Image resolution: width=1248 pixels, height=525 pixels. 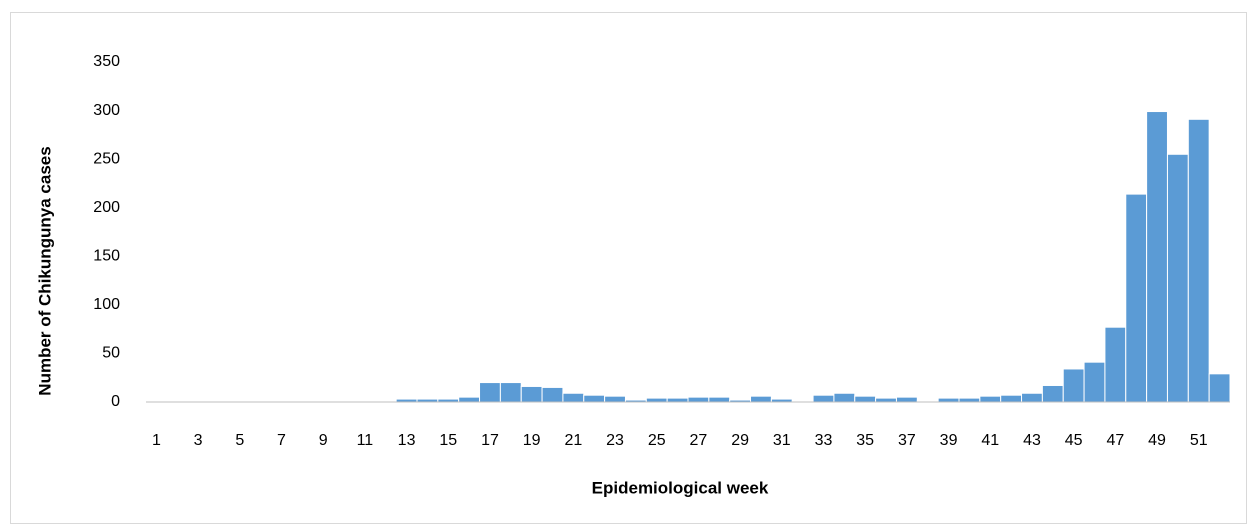 What do you see at coordinates (1032, 440) in the screenshot?
I see `x-tick-label: 43` at bounding box center [1032, 440].